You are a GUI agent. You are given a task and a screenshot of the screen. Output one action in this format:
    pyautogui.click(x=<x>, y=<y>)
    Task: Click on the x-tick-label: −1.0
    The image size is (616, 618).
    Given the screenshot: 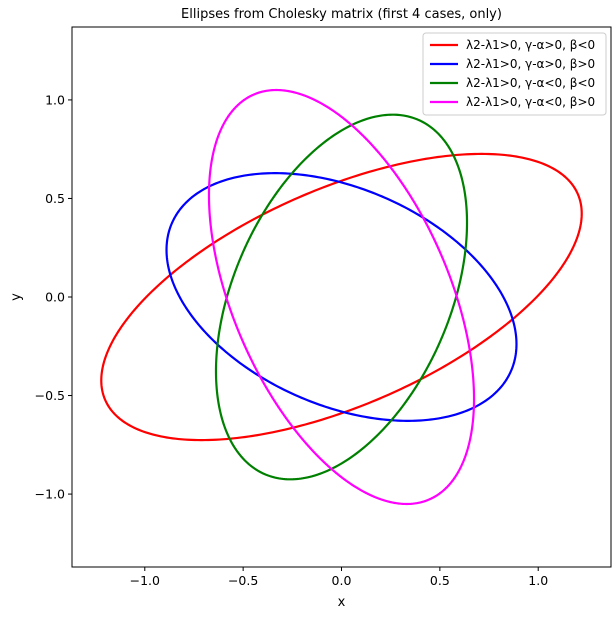 What is the action you would take?
    pyautogui.click(x=145, y=580)
    